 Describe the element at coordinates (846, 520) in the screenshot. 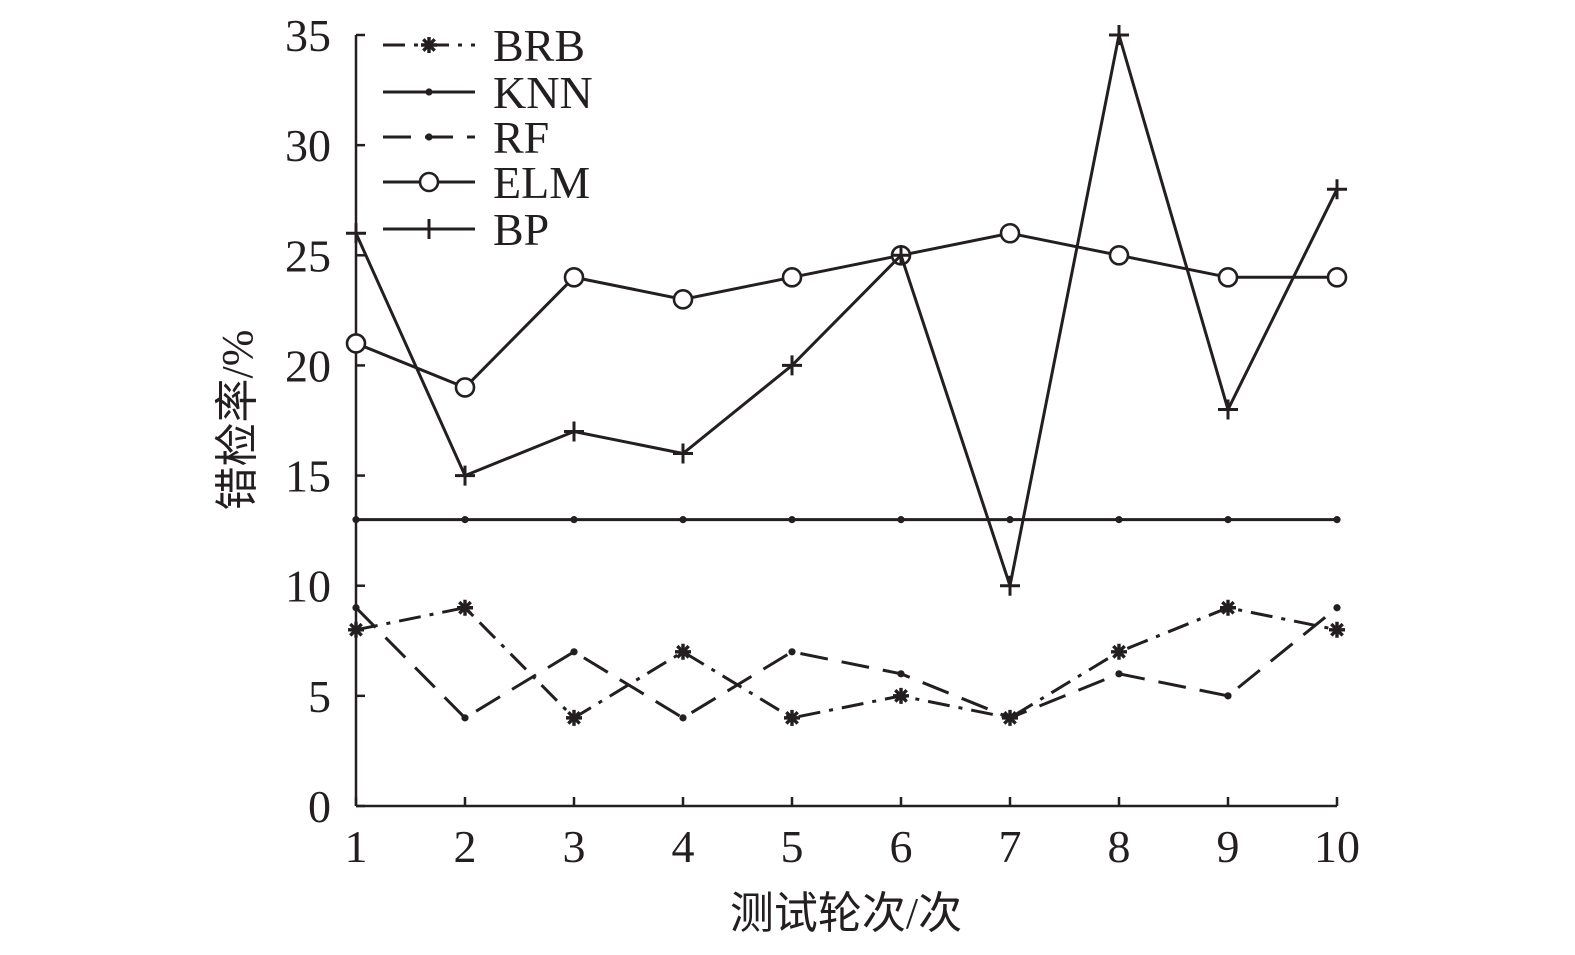

I see `series-knn` at that location.